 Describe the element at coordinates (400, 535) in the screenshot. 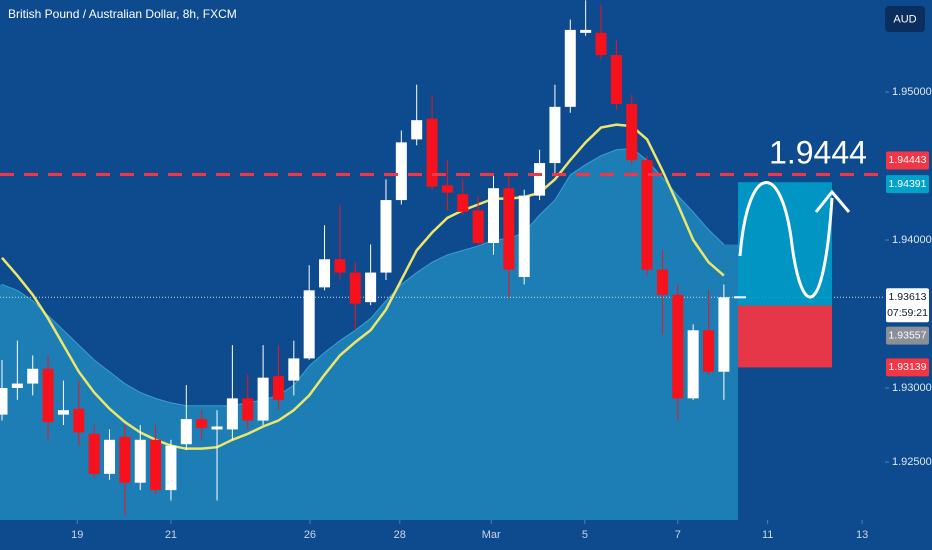

I see `x-tick-label: 28` at that location.